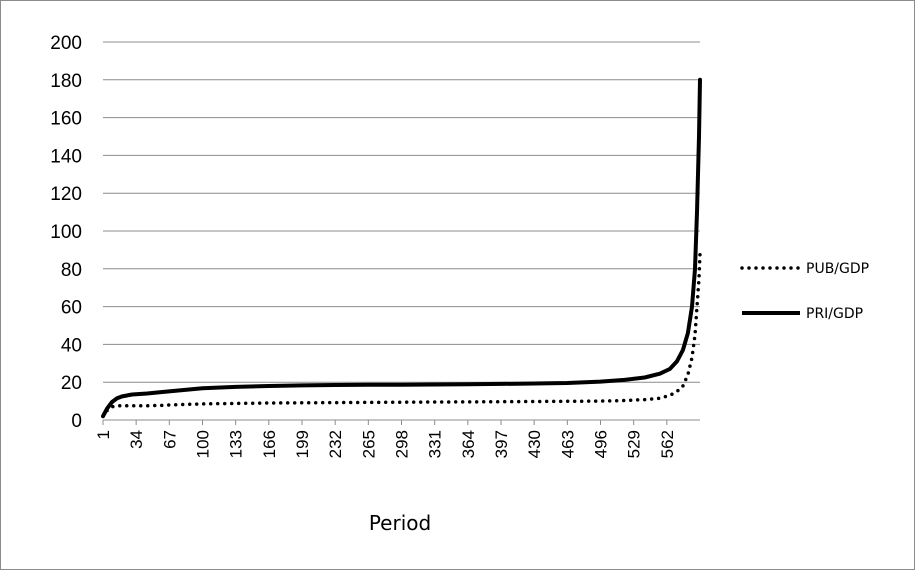 This screenshot has height=570, width=915. What do you see at coordinates (435, 444) in the screenshot?
I see `x-tick-label: 331` at bounding box center [435, 444].